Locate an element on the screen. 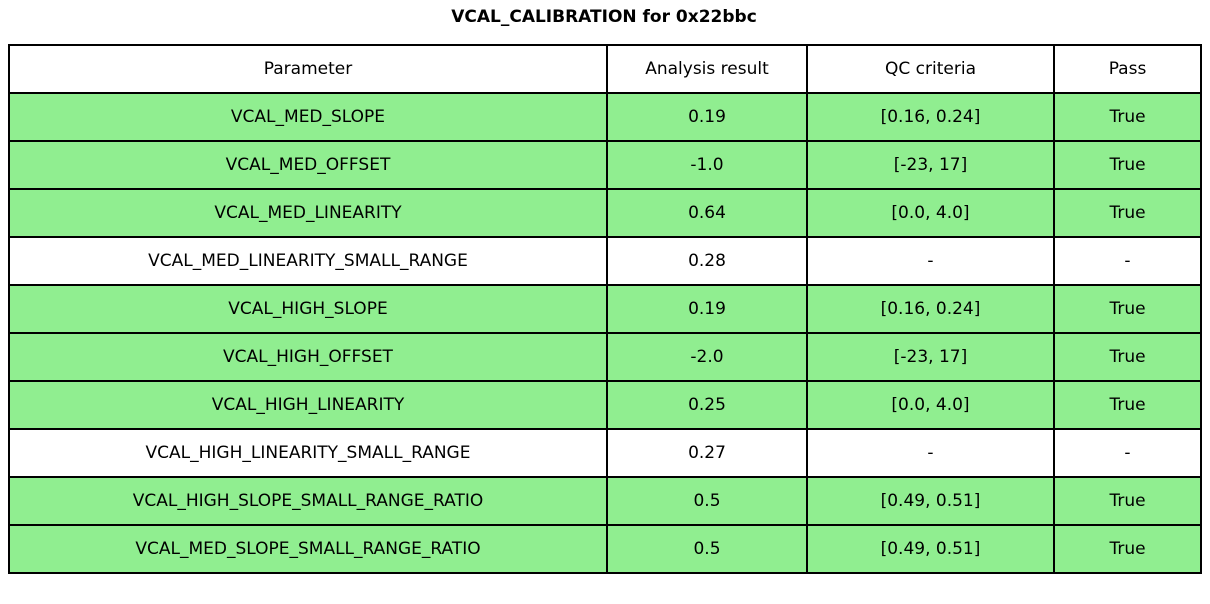 Image resolution: width=1210 pixels, height=604 pixels. table-row: VCAL_HIGH_SLOPE 0.19 [0.16, 0.24] True is located at coordinates (605, 309).